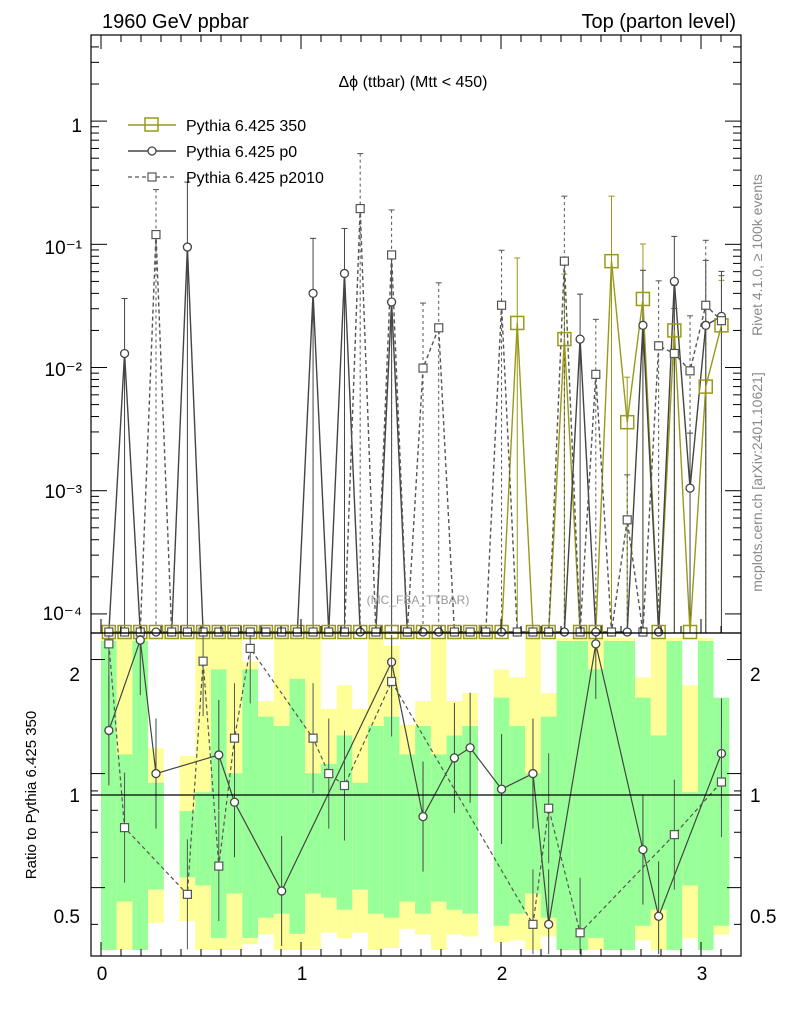  What do you see at coordinates (152, 151) in the screenshot?
I see `legend-marker-p0` at bounding box center [152, 151].